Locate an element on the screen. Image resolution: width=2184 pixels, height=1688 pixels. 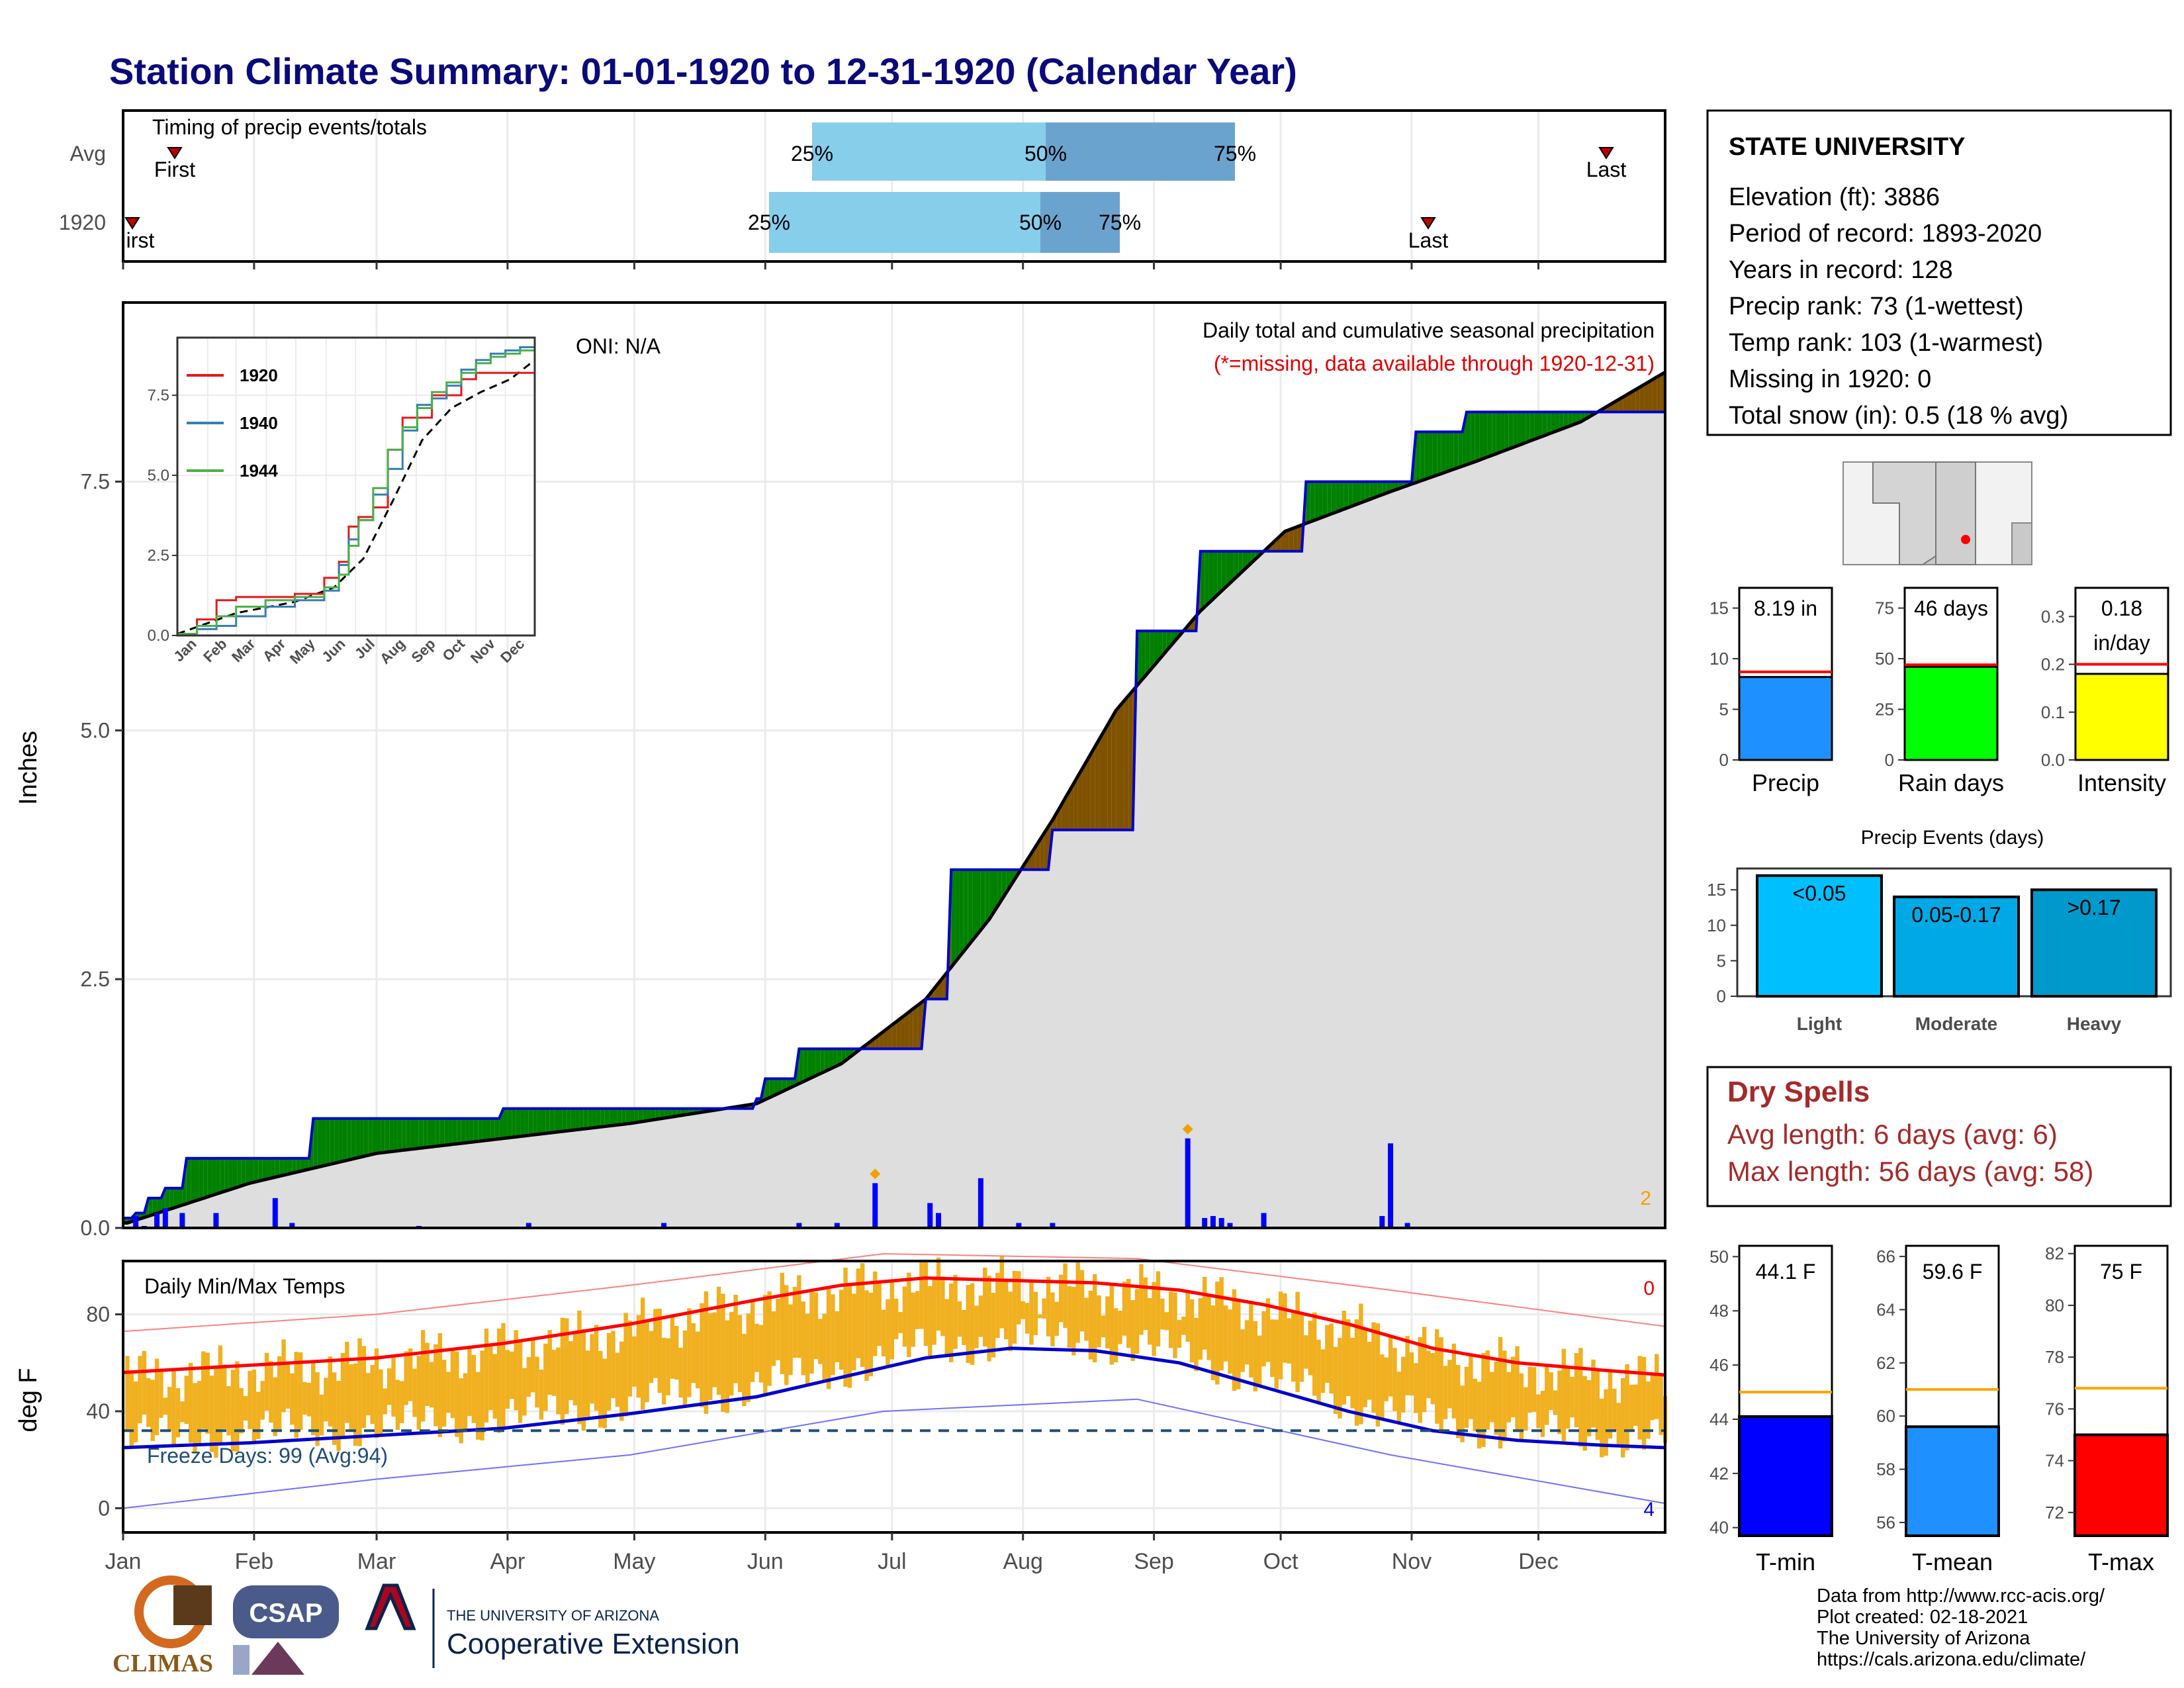
temp-ytick-label: 40 is located at coordinates (98, 1411).